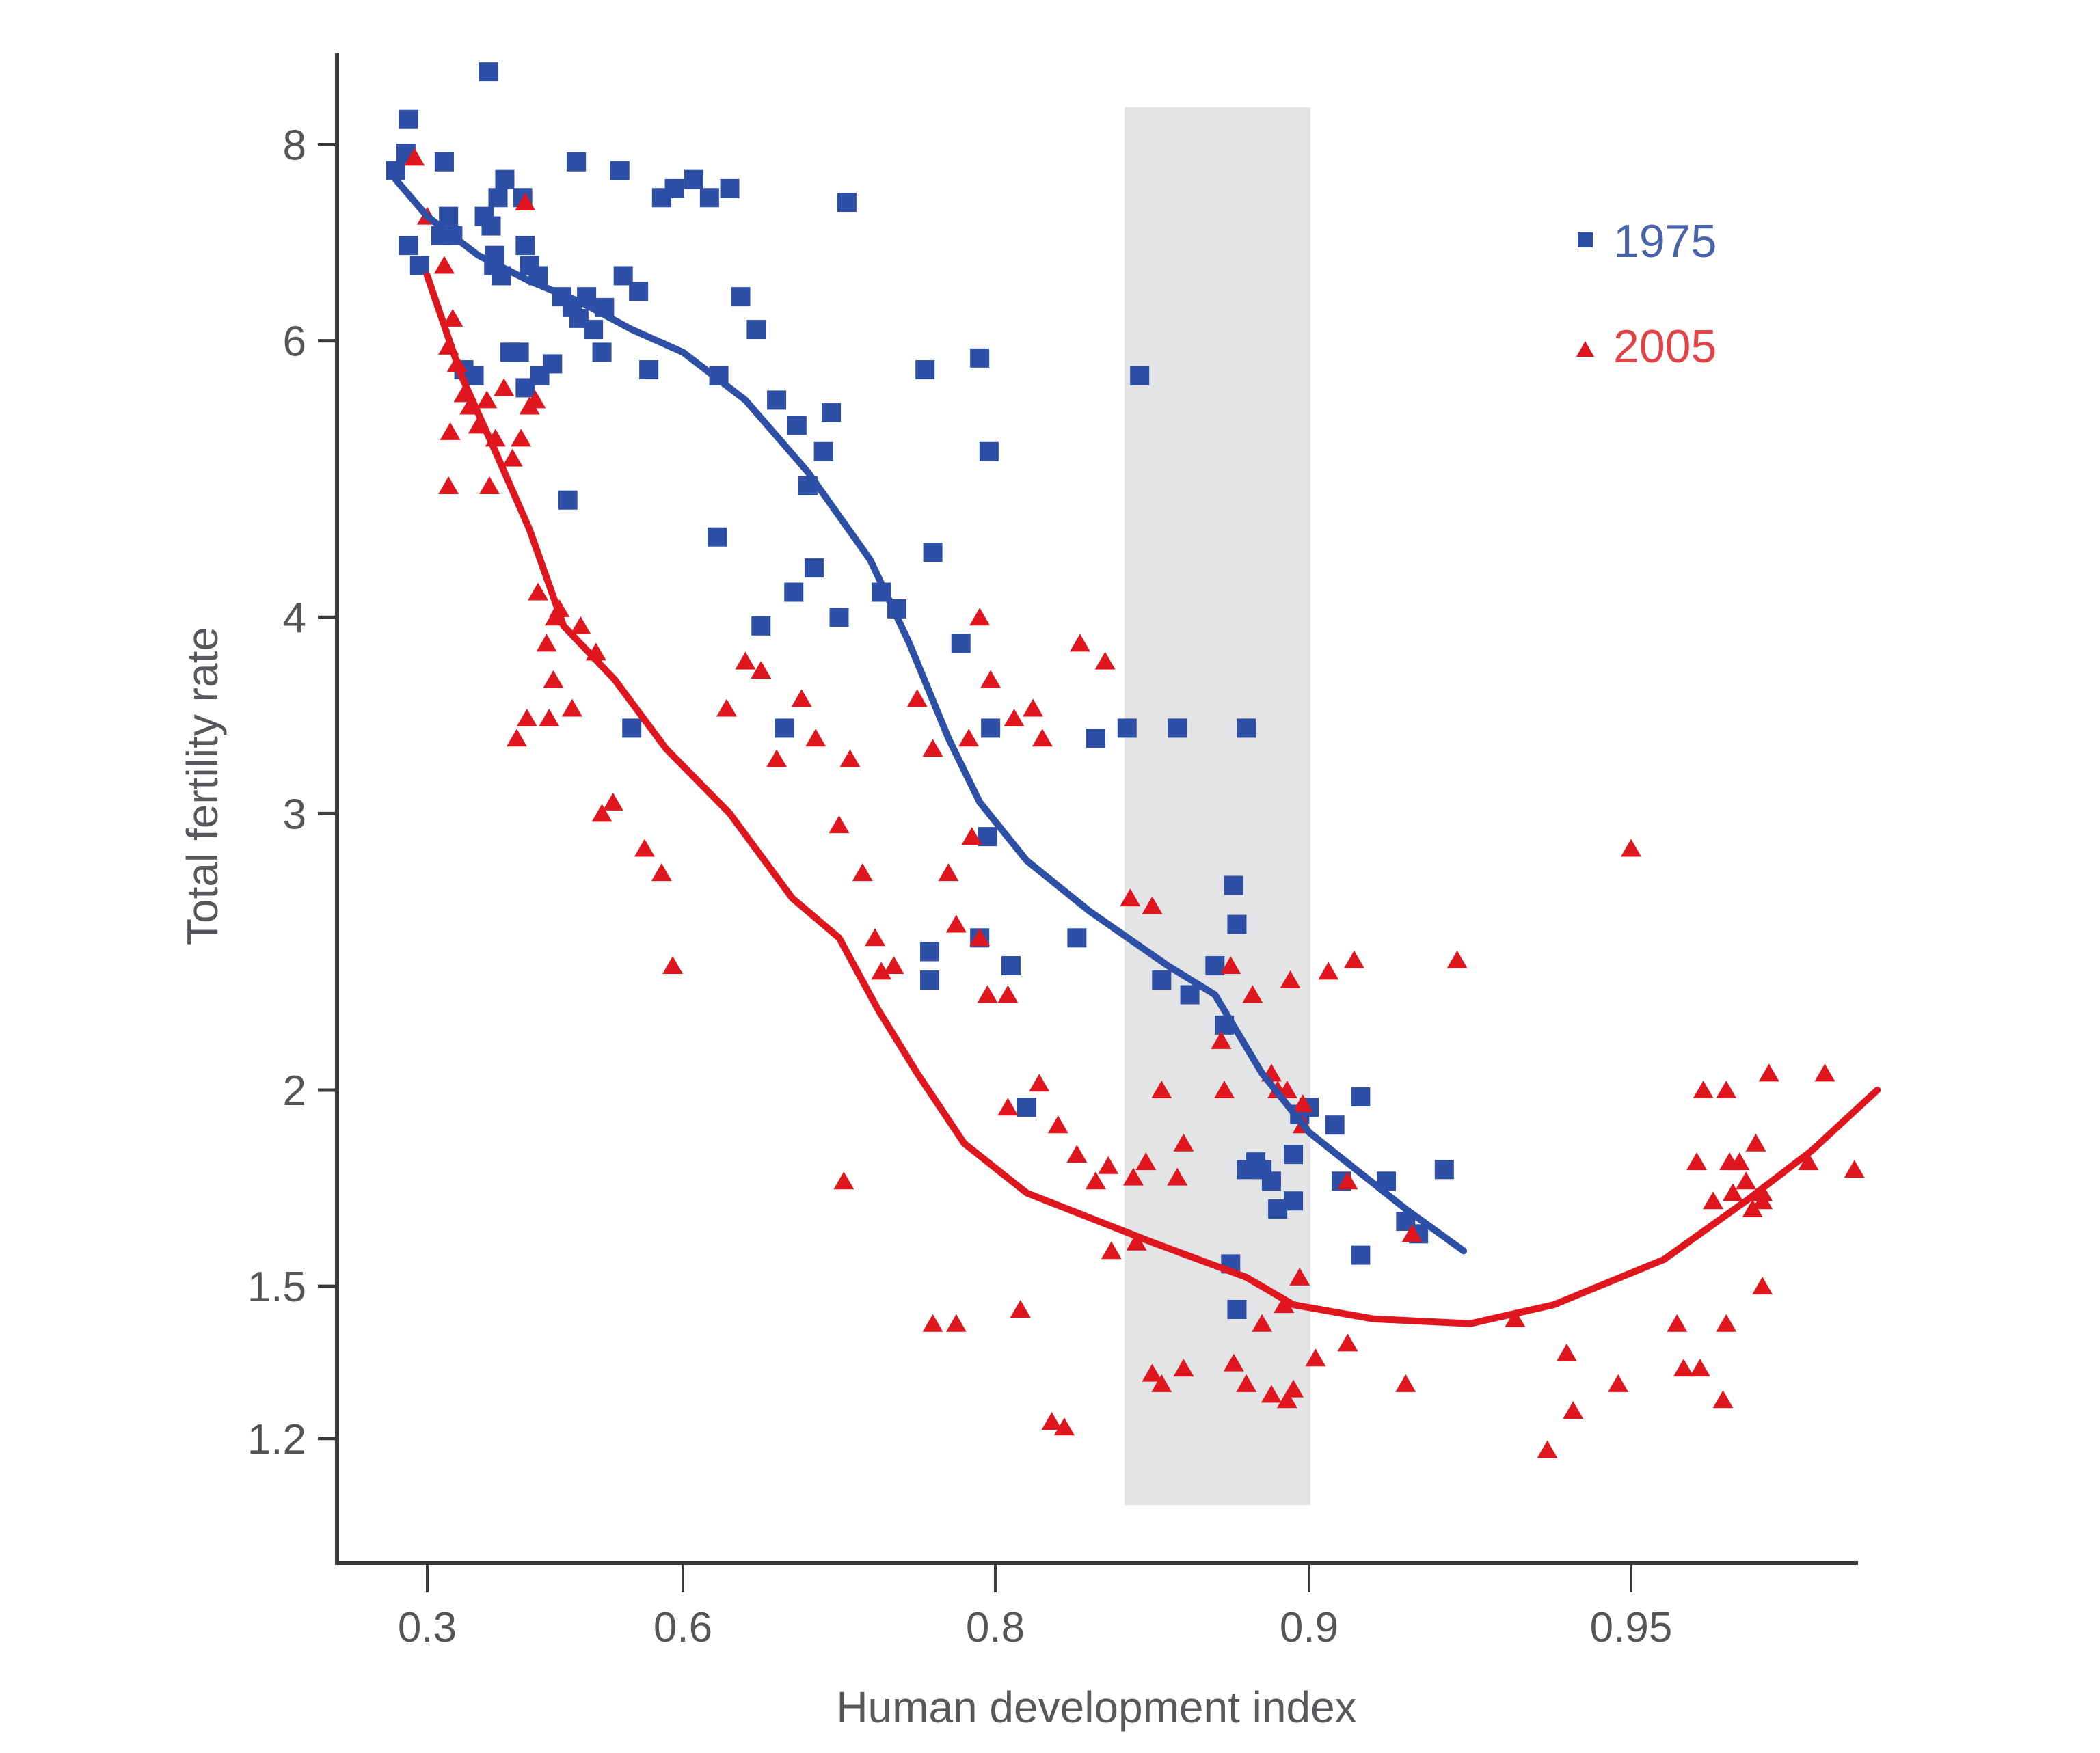  Describe the element at coordinates (1665, 241) in the screenshot. I see `legend-label-1975: 1975` at that location.